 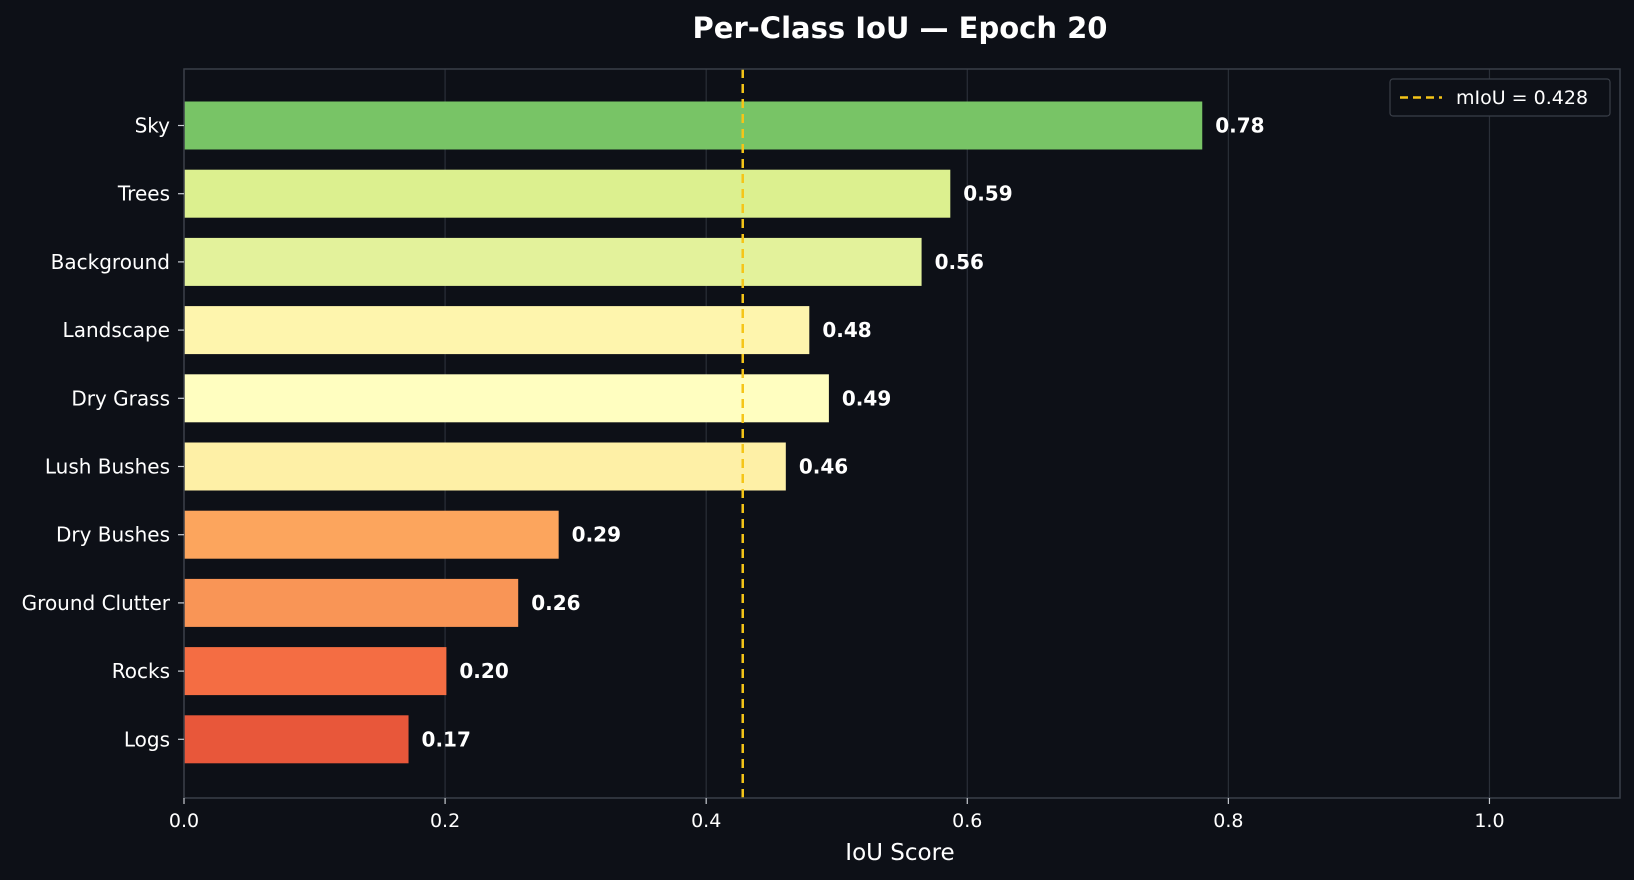 What do you see at coordinates (693, 125) in the screenshot?
I see `bar-sky` at bounding box center [693, 125].